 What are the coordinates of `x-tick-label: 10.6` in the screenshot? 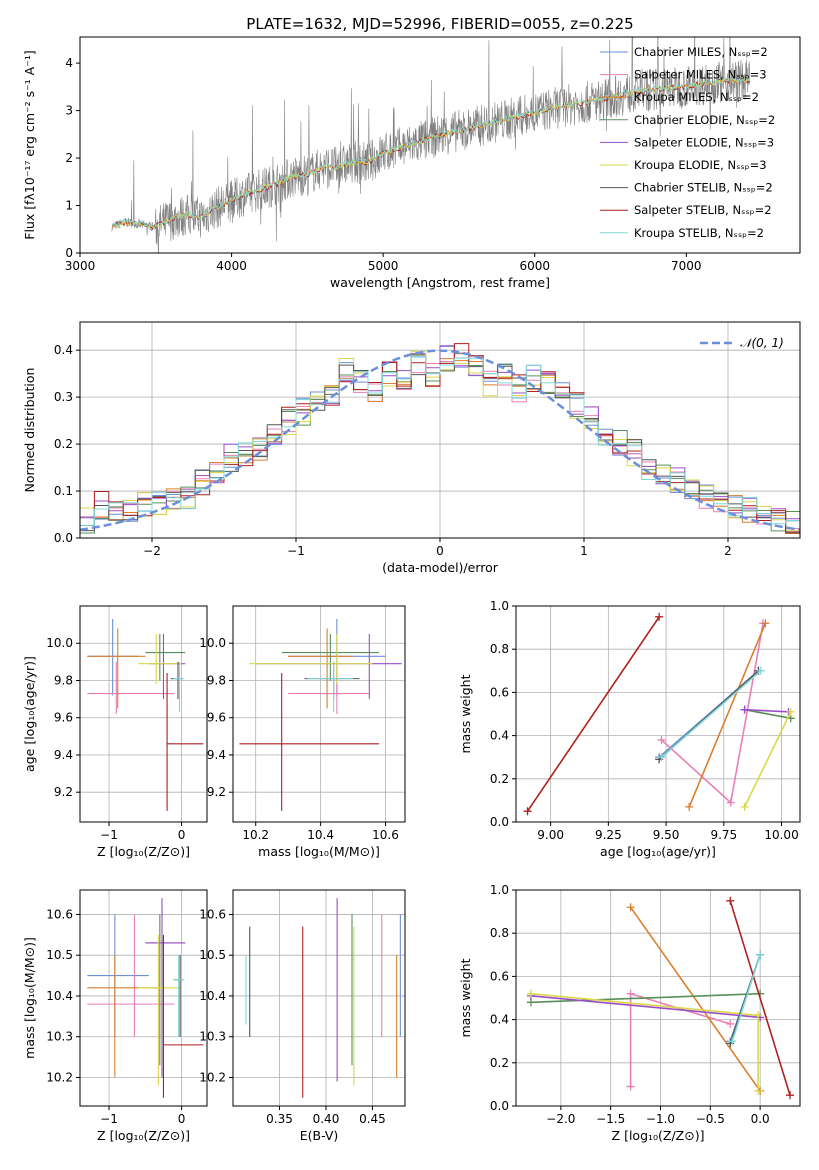 It's located at (385, 835).